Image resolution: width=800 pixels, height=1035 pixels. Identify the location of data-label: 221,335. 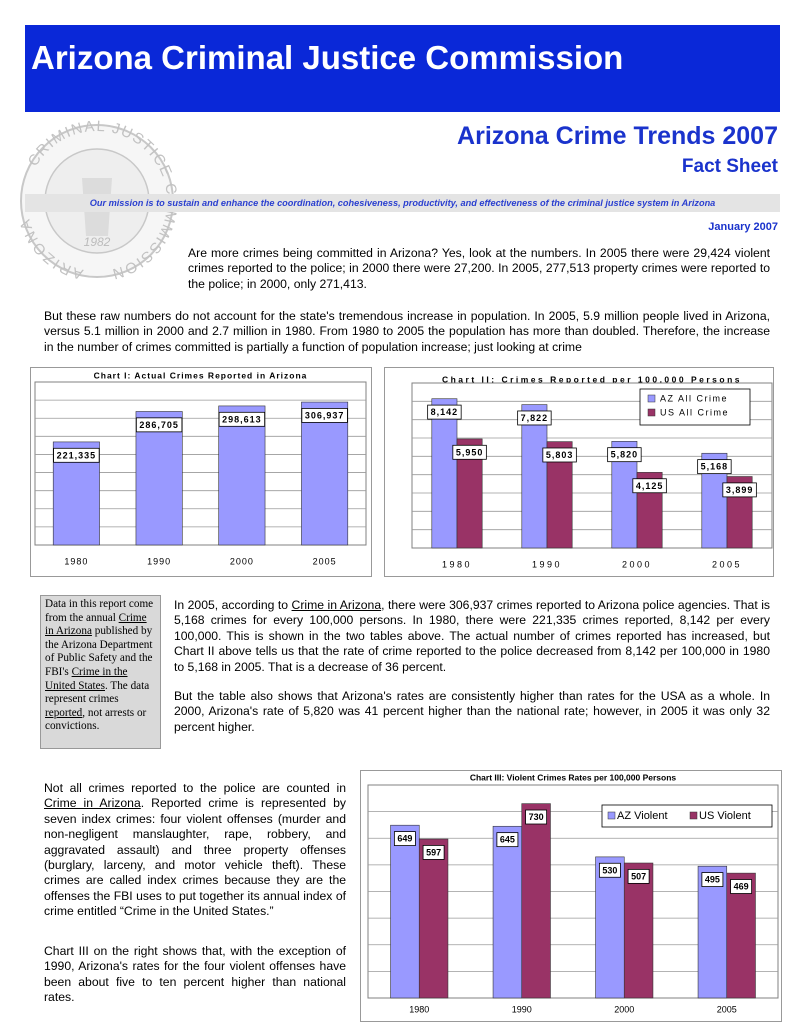
(76, 455).